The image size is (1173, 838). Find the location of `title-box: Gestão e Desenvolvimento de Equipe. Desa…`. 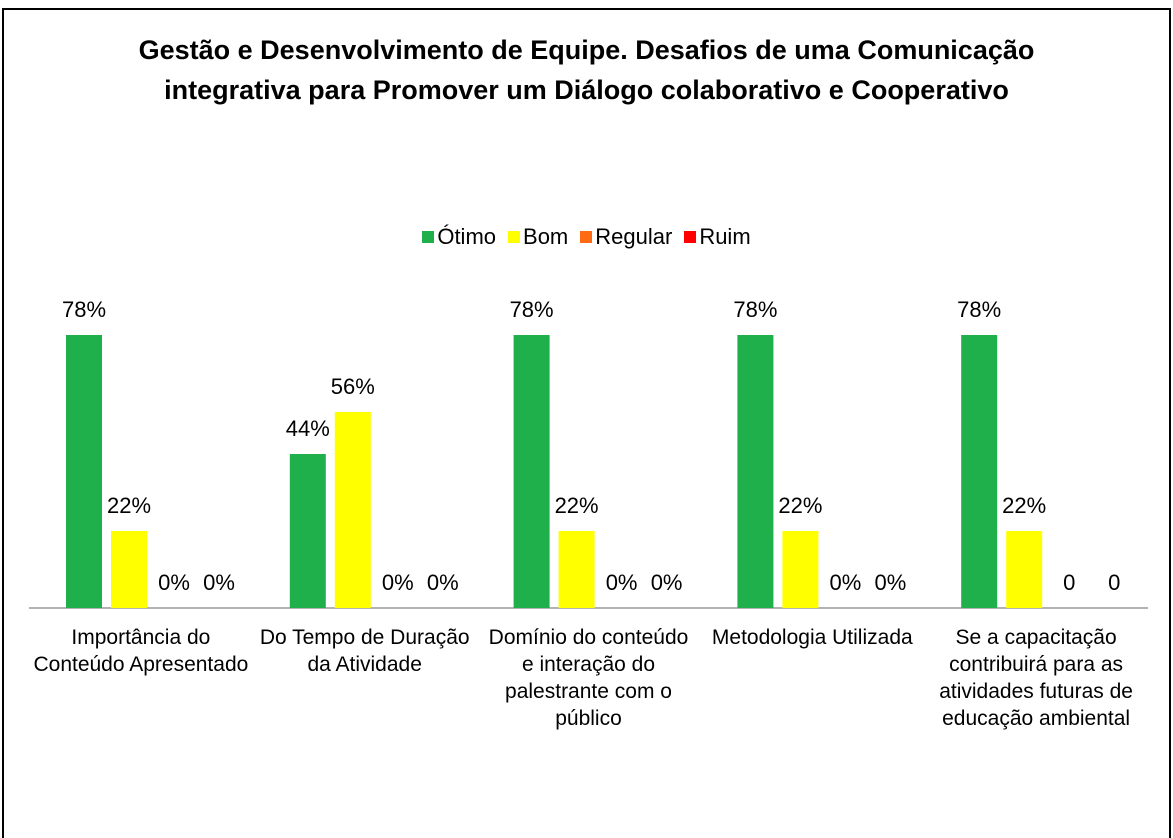

title-box: Gestão e Desenvolvimento de Equipe. Desa… is located at coordinates (586, 70).